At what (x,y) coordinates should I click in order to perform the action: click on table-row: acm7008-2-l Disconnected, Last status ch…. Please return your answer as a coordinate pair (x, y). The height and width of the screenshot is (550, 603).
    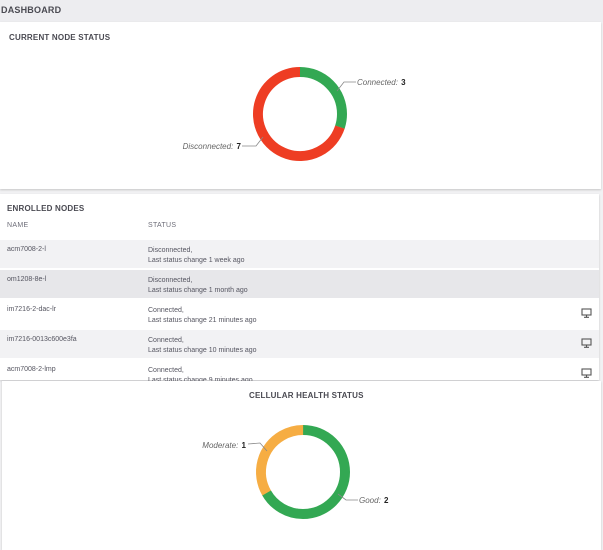
    Looking at the image, I should click on (299, 254).